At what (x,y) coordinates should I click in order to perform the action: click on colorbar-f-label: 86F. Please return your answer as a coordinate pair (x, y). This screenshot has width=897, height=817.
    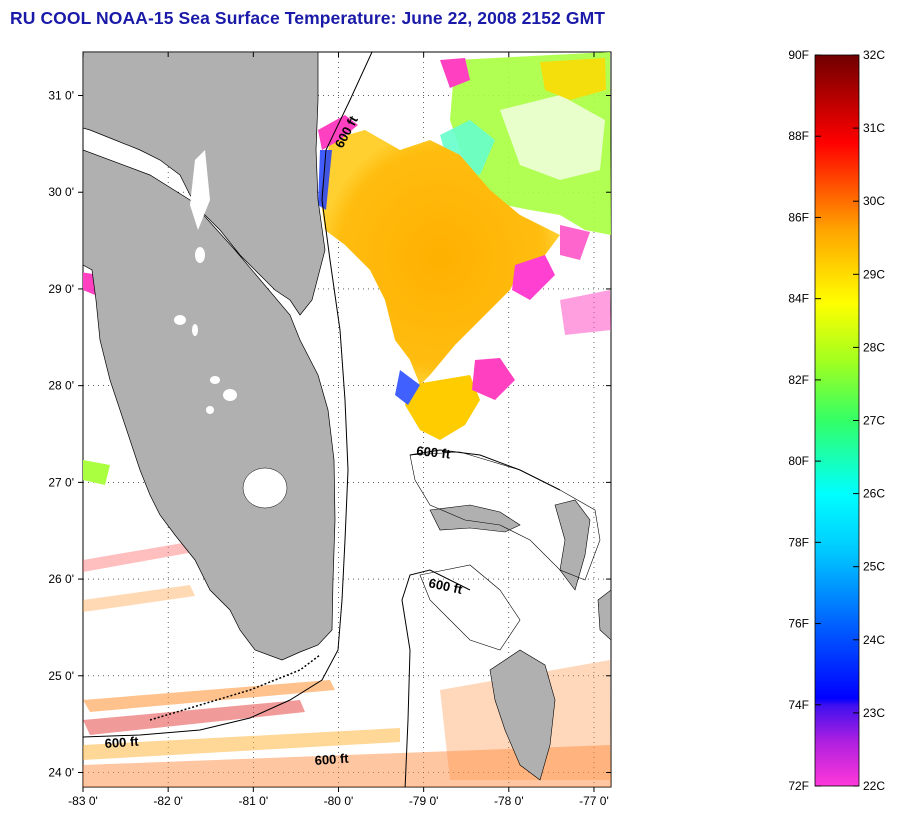
    Looking at the image, I should click on (798, 217).